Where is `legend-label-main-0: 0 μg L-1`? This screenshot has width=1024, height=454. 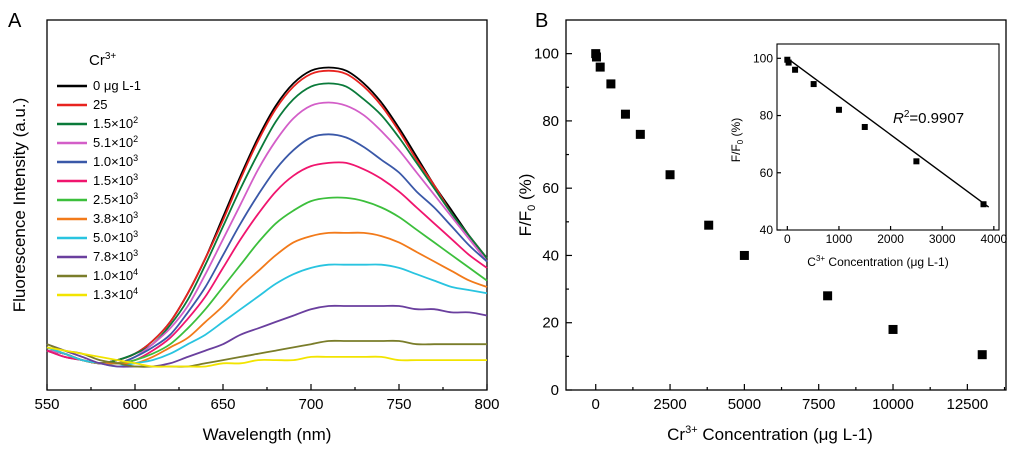
legend-label-main-0: 0 μg L-1 is located at coordinates (117, 85).